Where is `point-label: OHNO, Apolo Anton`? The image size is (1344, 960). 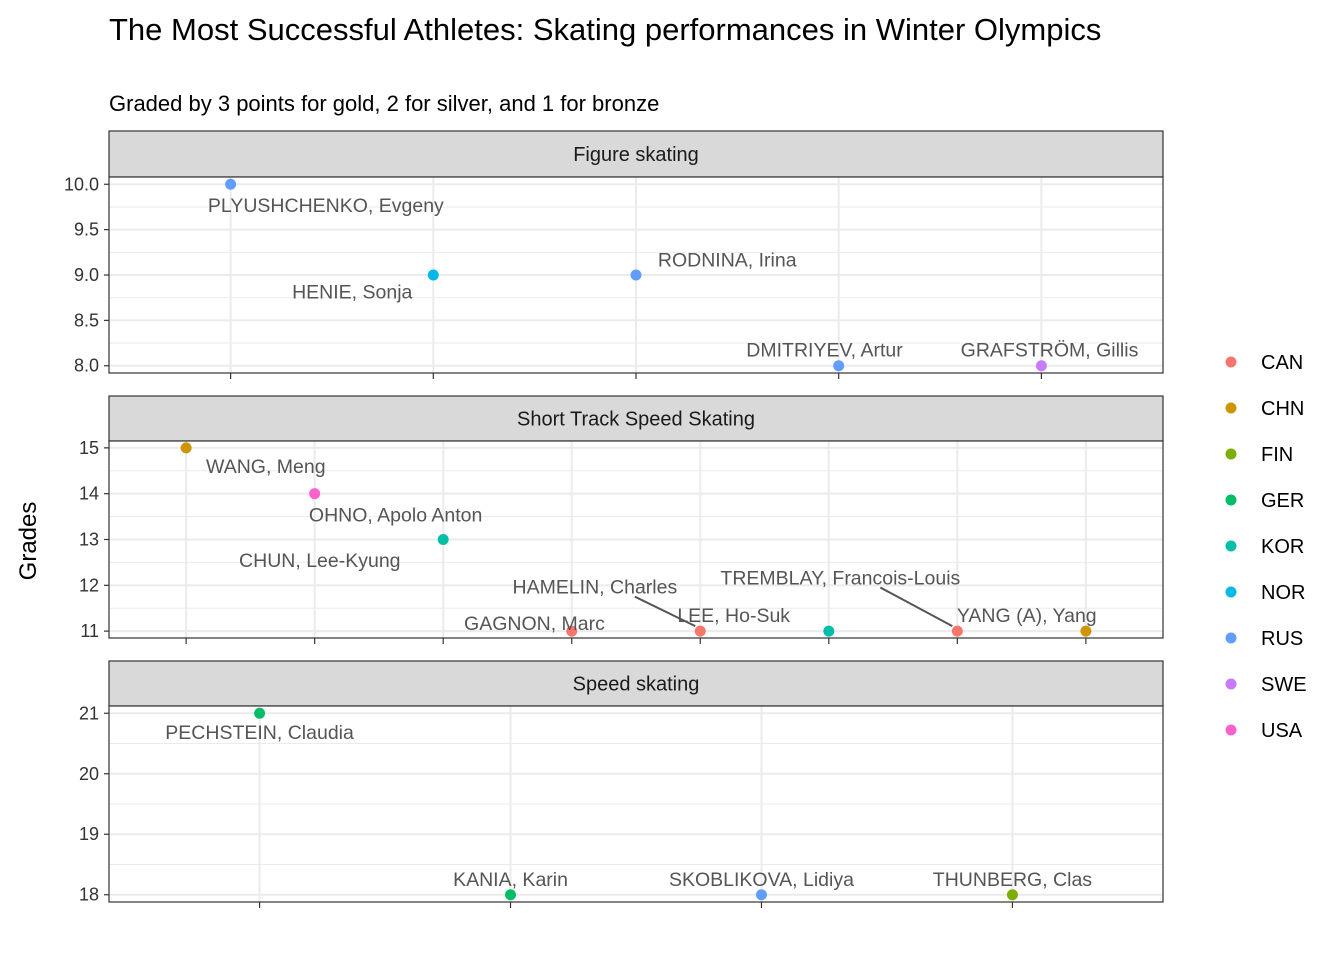 point-label: OHNO, Apolo Anton is located at coordinates (395, 515).